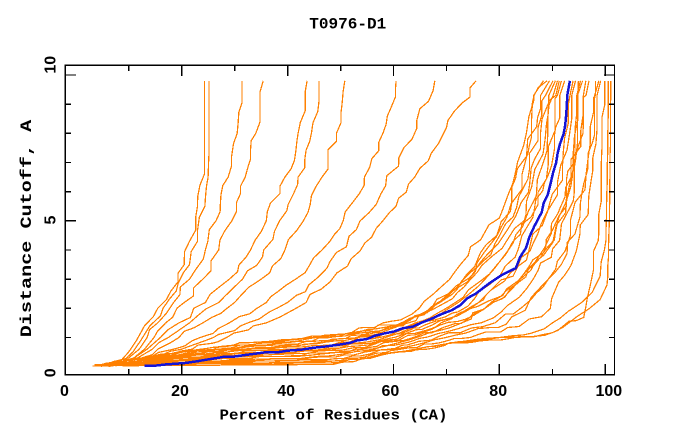 Image resolution: width=680 pixels, height=445 pixels. What do you see at coordinates (347, 24) in the screenshot?
I see `svg-text: T0976-D1` at bounding box center [347, 24].